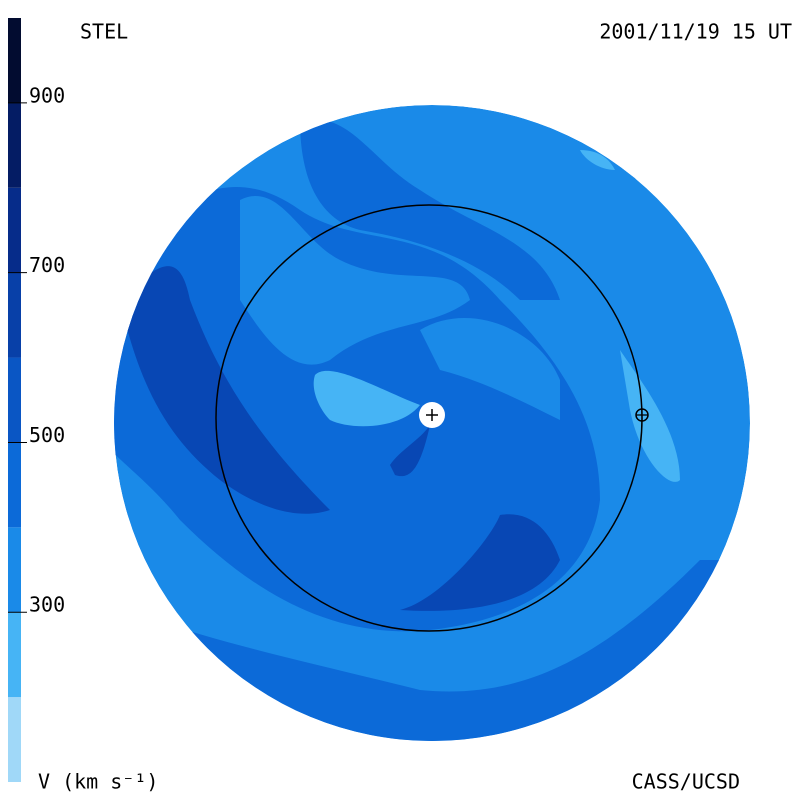 The height and width of the screenshot is (800, 800). Describe the element at coordinates (36, 400) in the screenshot. I see `colorbar: 300 500 700 900` at that location.